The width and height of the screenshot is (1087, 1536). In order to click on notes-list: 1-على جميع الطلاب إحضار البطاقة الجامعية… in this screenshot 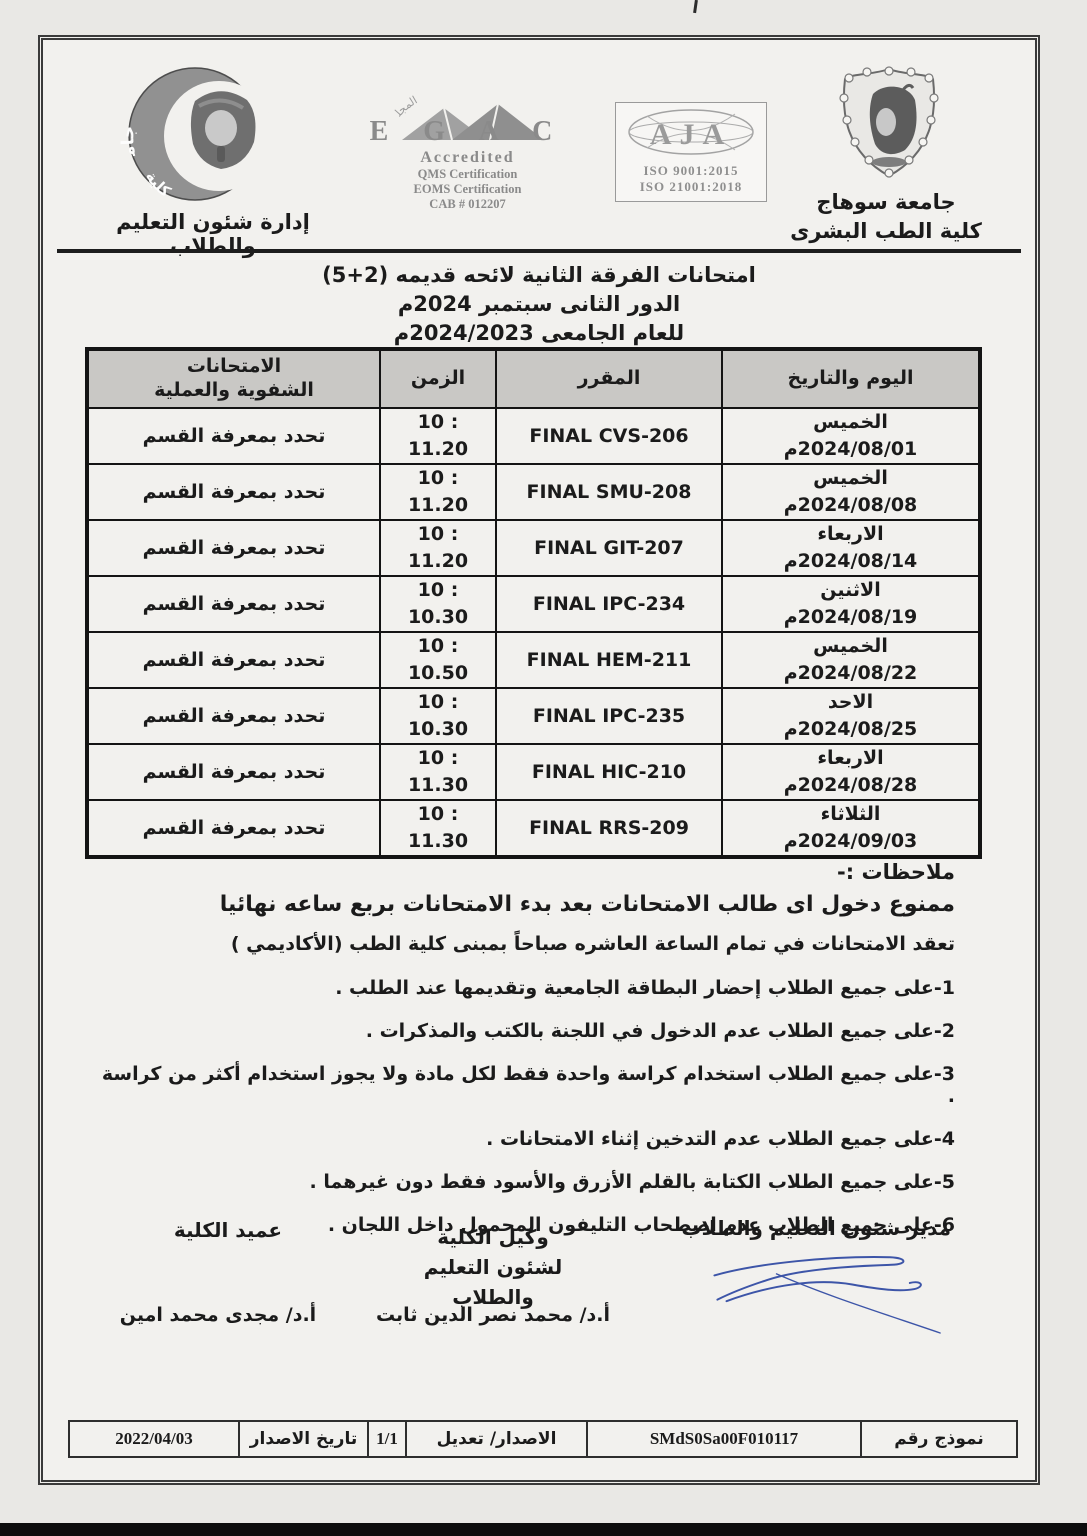, I will do `click(526, 1106)`.